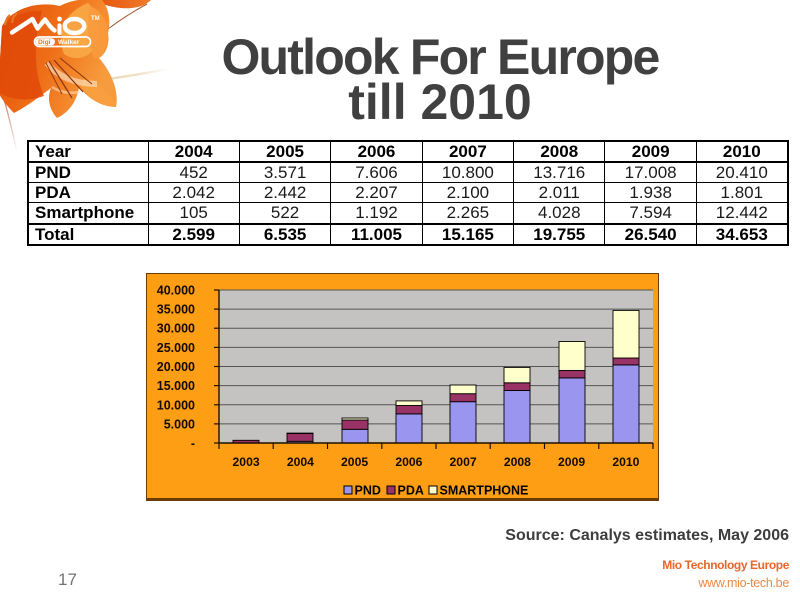  Describe the element at coordinates (44, 42) in the screenshot. I see `svg-text: Digi` at that location.